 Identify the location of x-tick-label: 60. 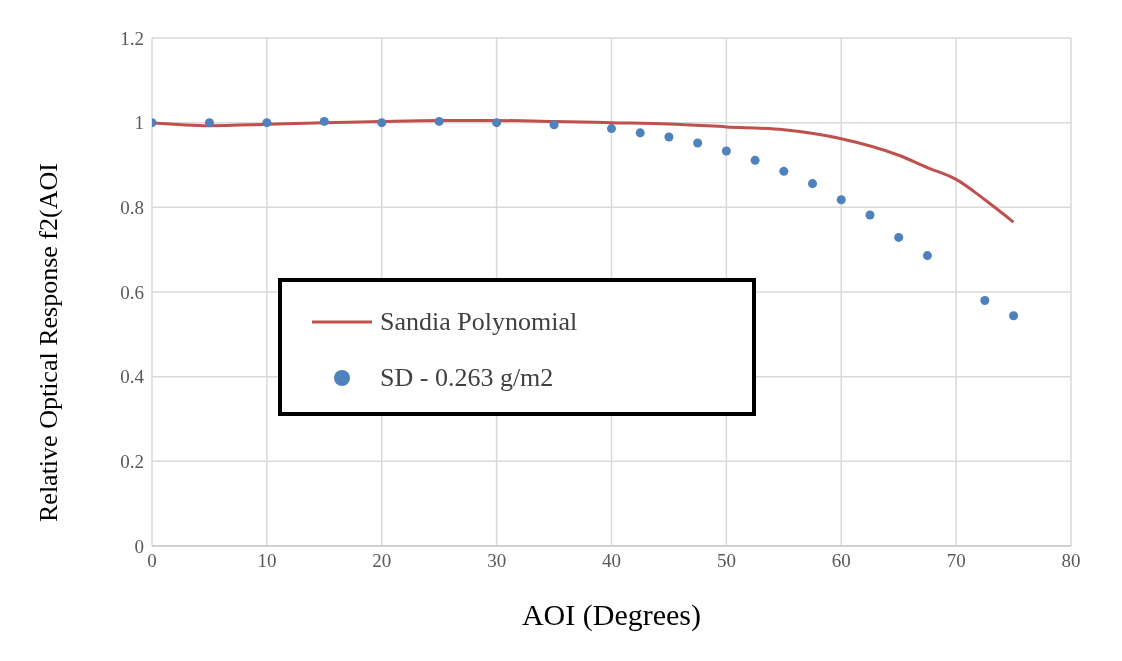
(841, 561).